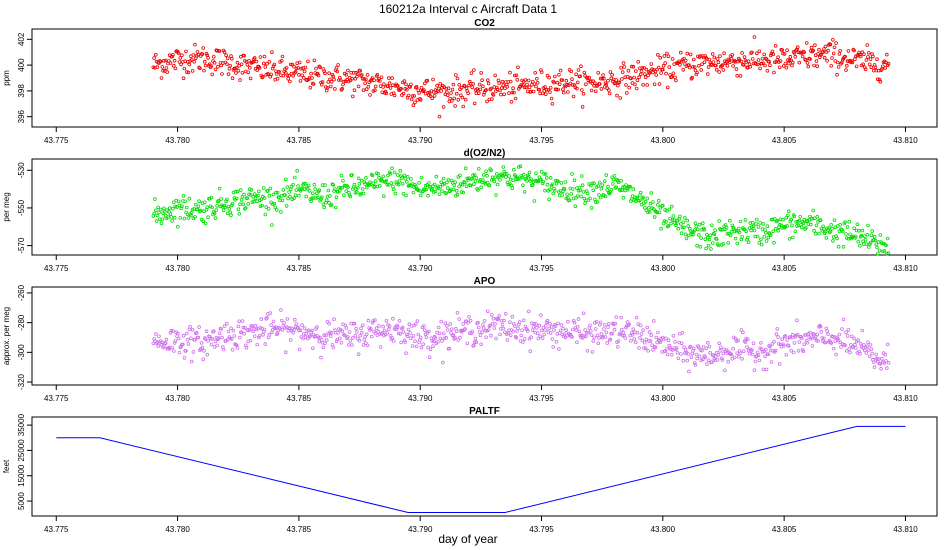  Describe the element at coordinates (784, 140) in the screenshot. I see `co2-x-tick-label: 43.805` at that location.